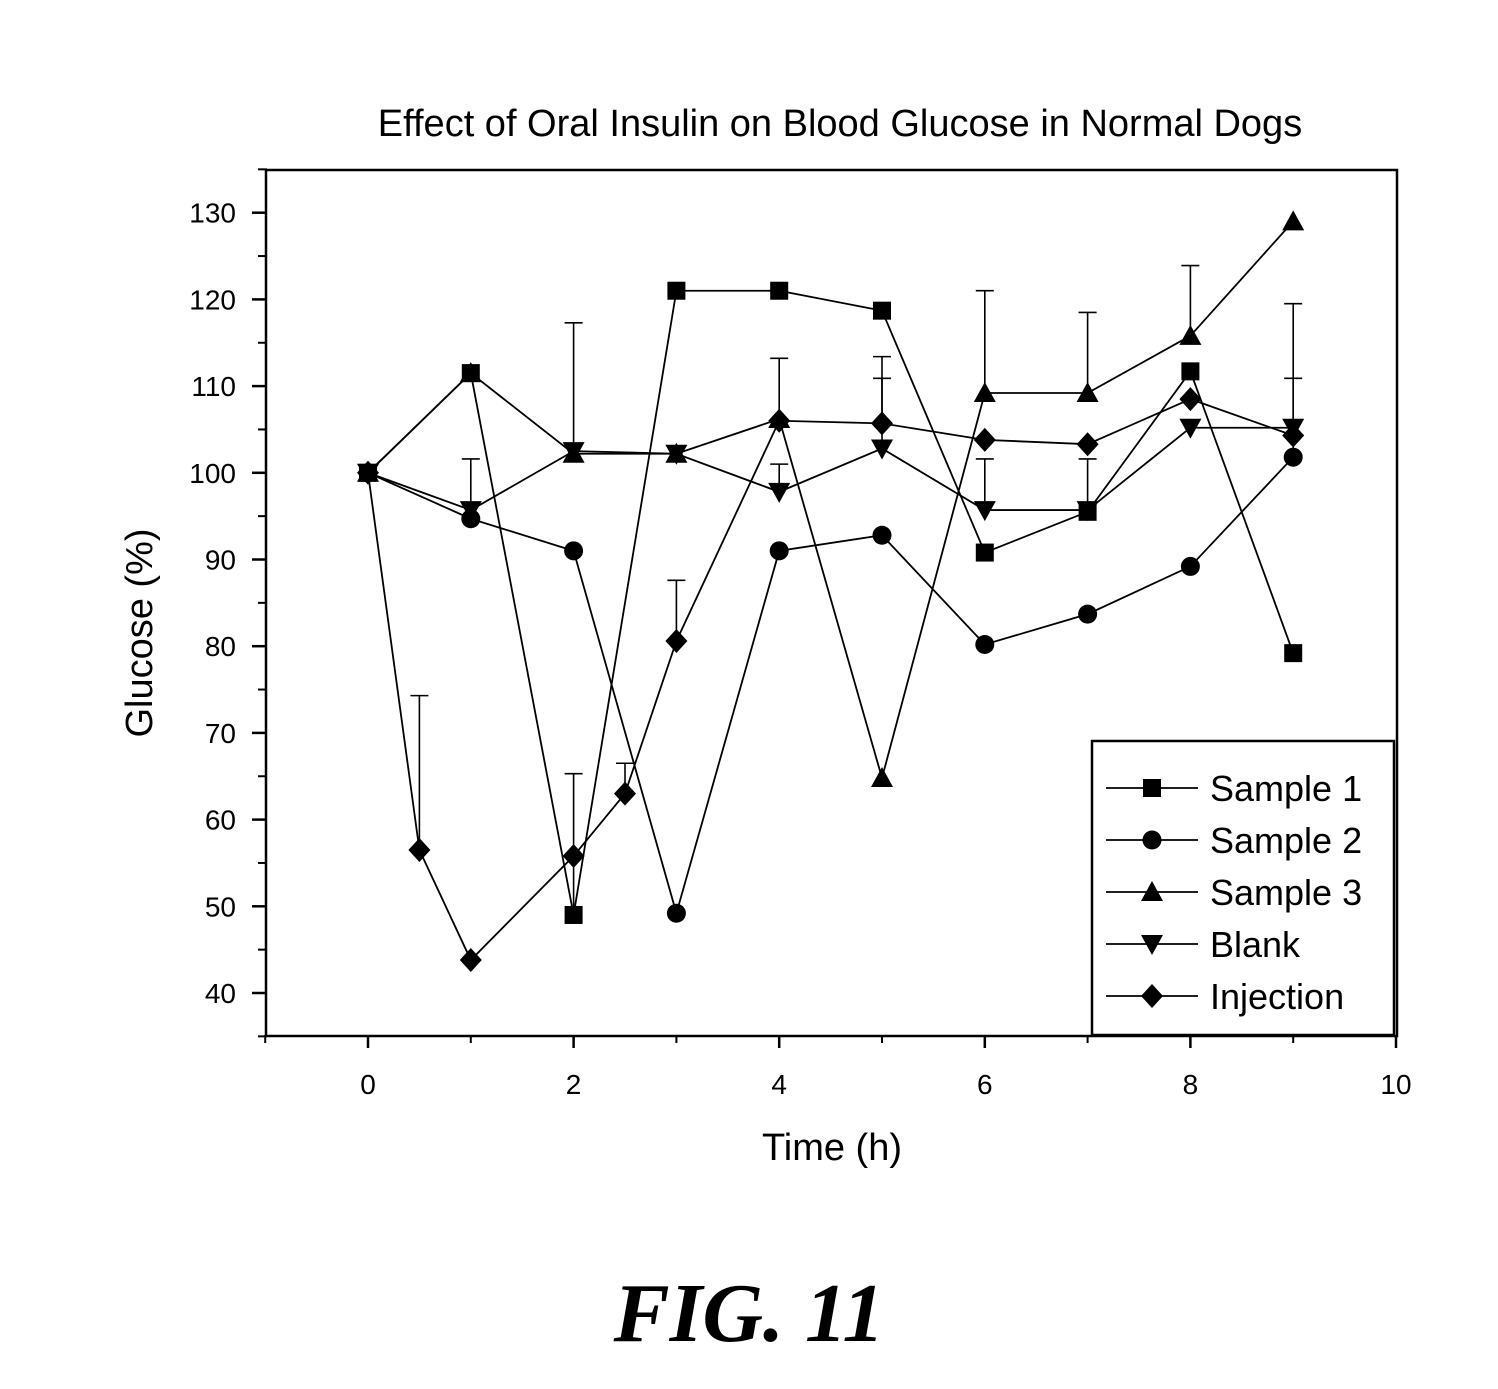 The width and height of the screenshot is (1498, 1389). I want to click on y-axis-label: Glucose (%), so click(140, 632).